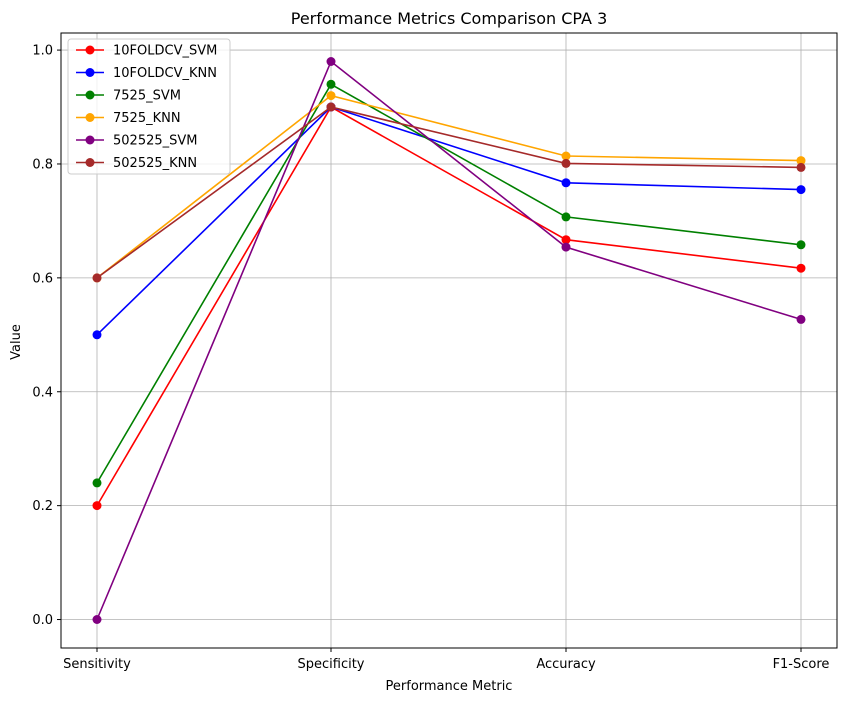  I want to click on y-tick-label: 0.6, so click(42, 278).